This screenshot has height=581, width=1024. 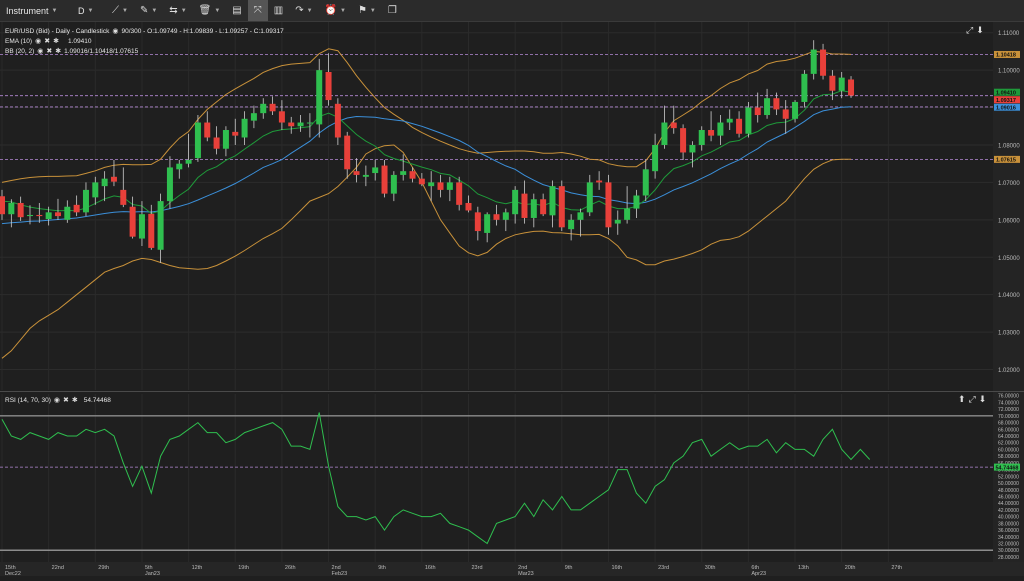 I want to click on time-tick-sublabel: Feb23, so click(x=340, y=573).